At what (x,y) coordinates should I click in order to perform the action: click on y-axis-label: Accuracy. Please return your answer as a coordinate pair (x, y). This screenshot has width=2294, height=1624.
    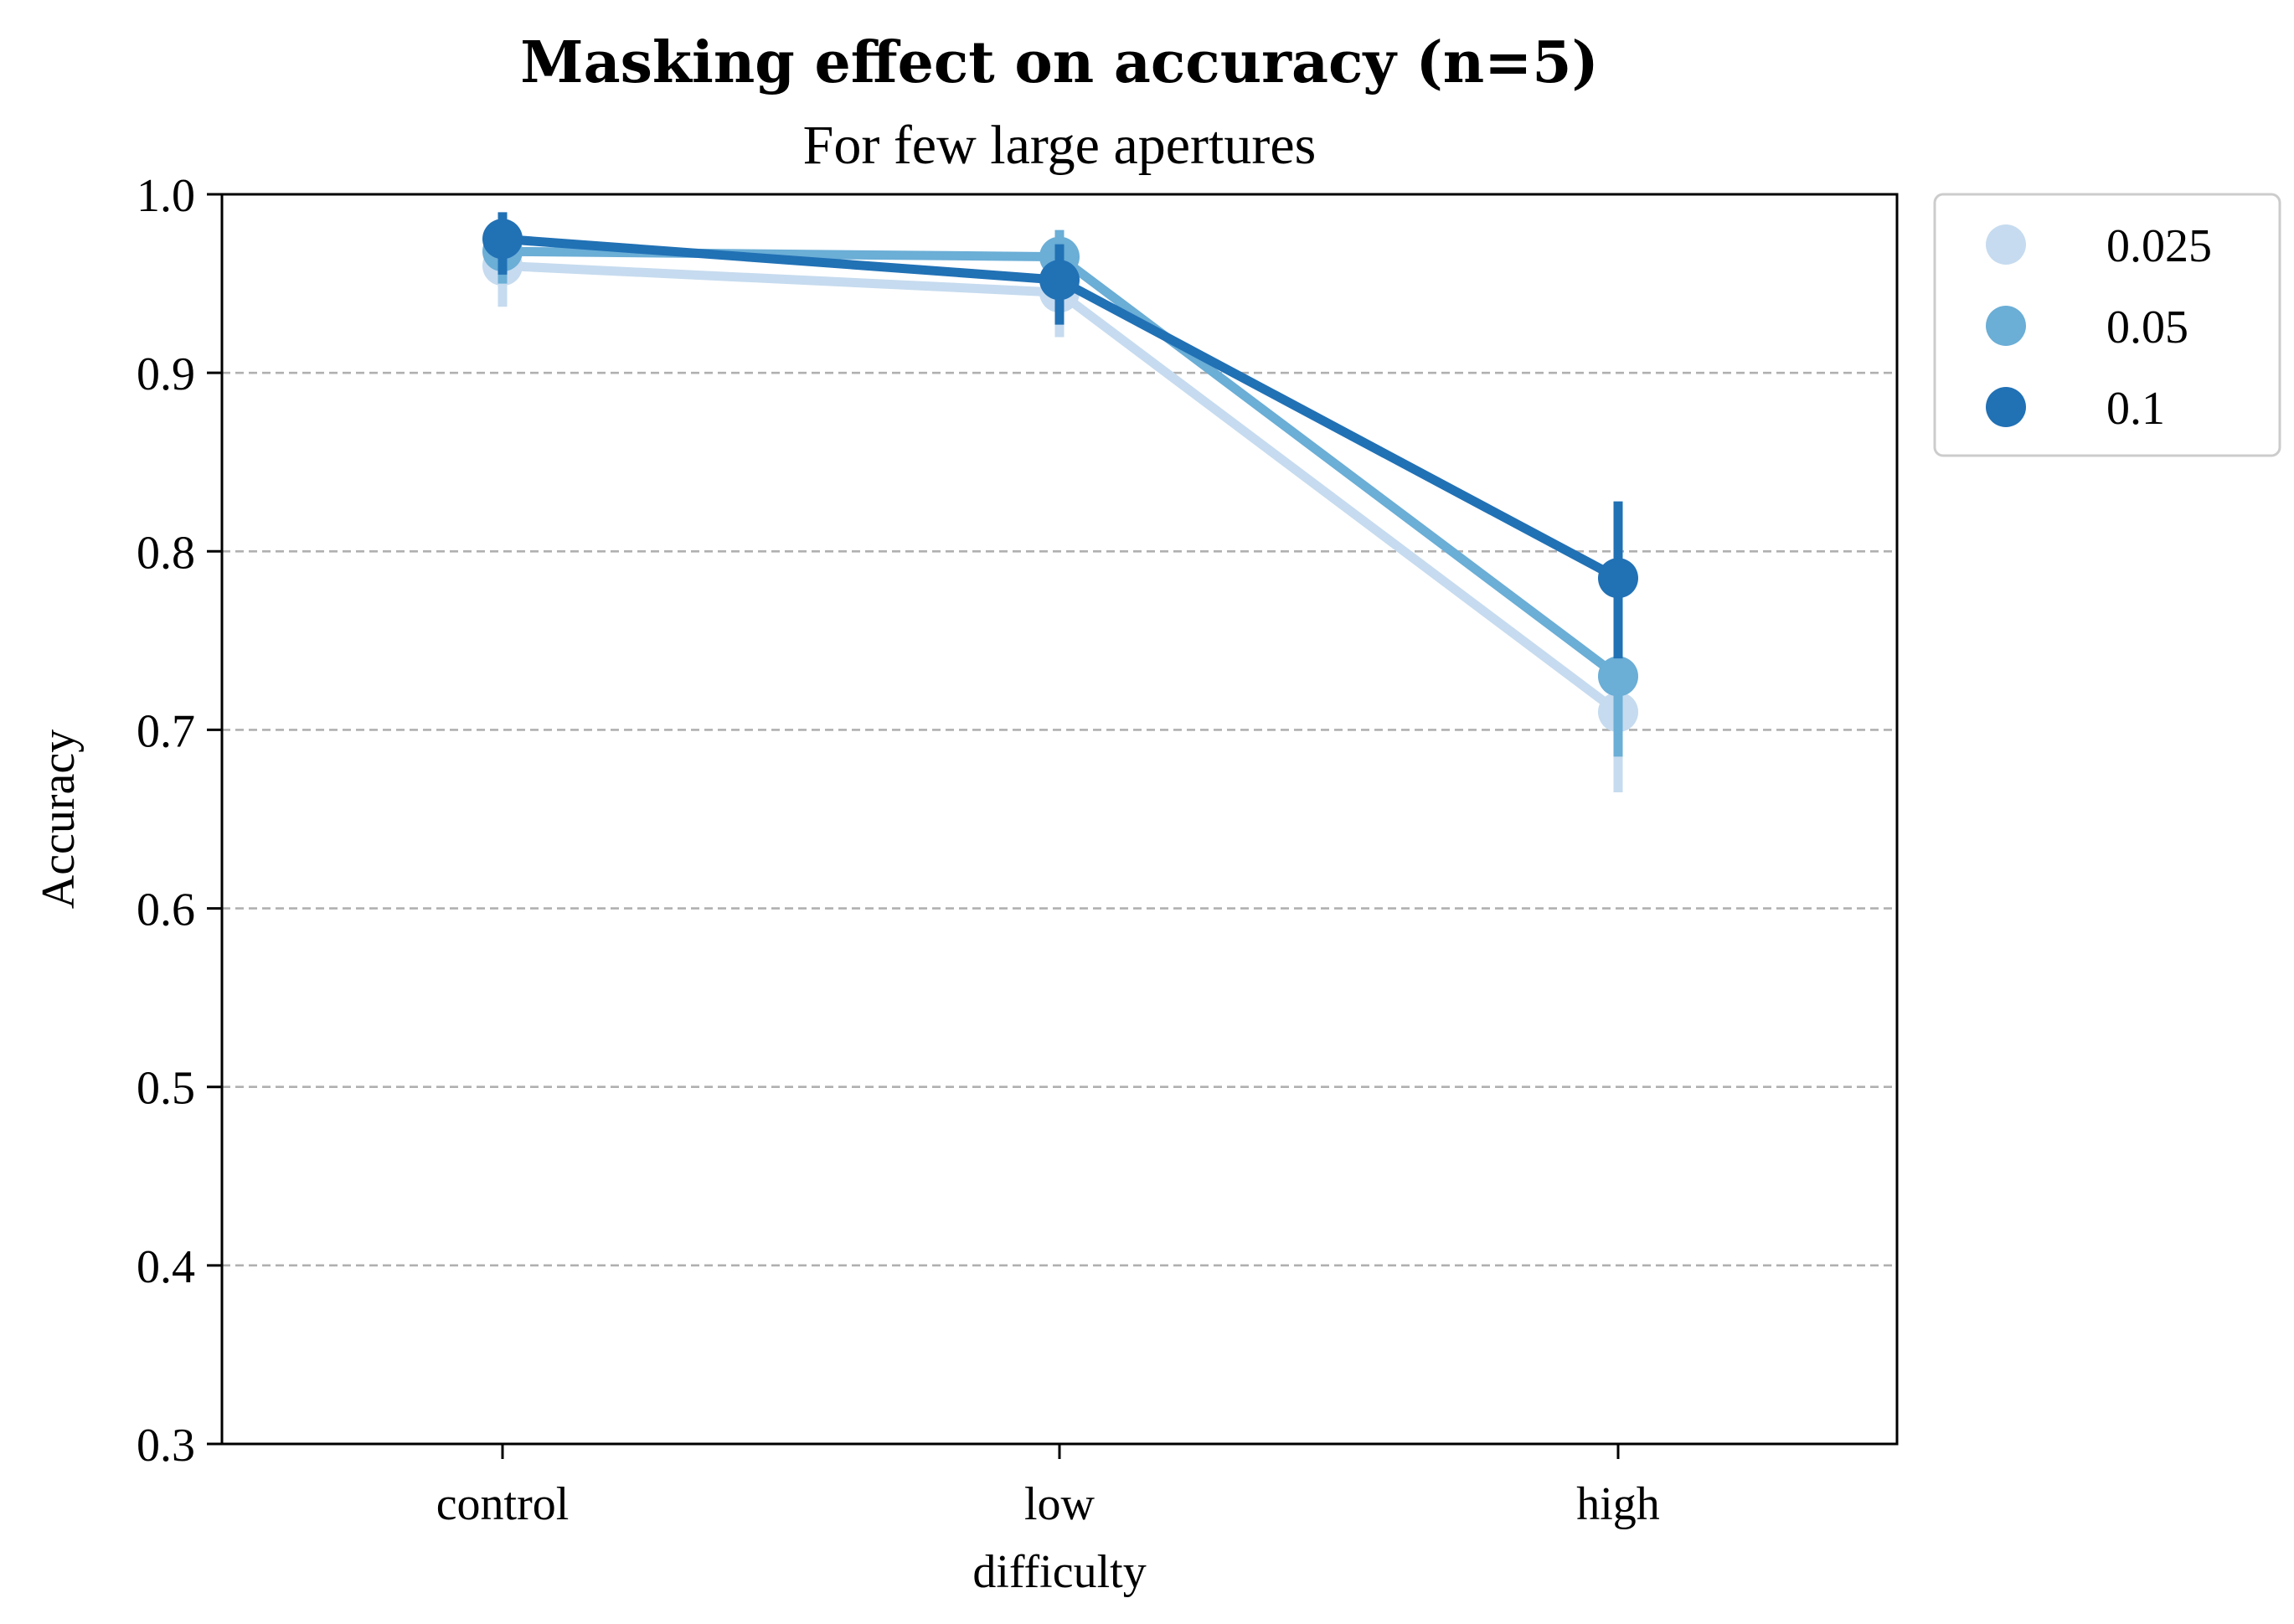
    Looking at the image, I should click on (59, 820).